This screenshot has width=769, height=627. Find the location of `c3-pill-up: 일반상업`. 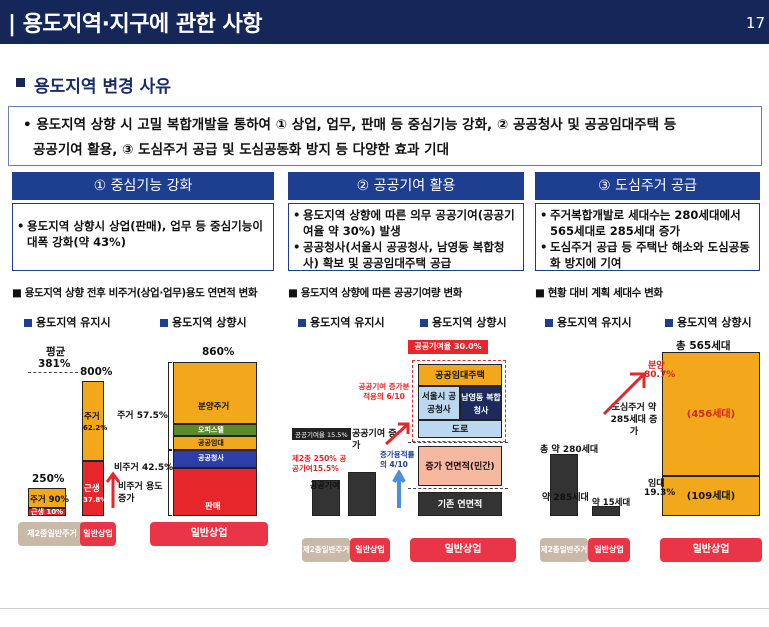

c3-pill-up: 일반상업 is located at coordinates (711, 550).